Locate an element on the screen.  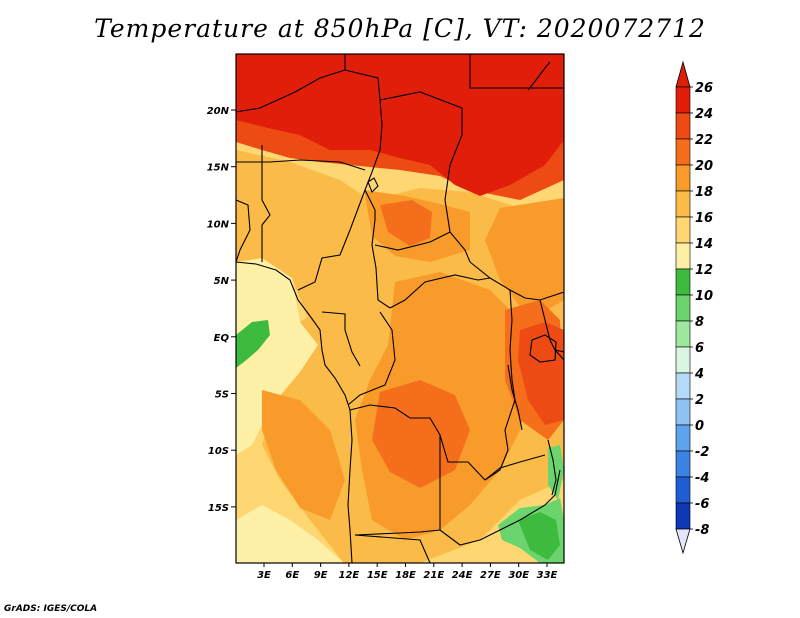
border-mozambique is located at coordinates (540, 495).